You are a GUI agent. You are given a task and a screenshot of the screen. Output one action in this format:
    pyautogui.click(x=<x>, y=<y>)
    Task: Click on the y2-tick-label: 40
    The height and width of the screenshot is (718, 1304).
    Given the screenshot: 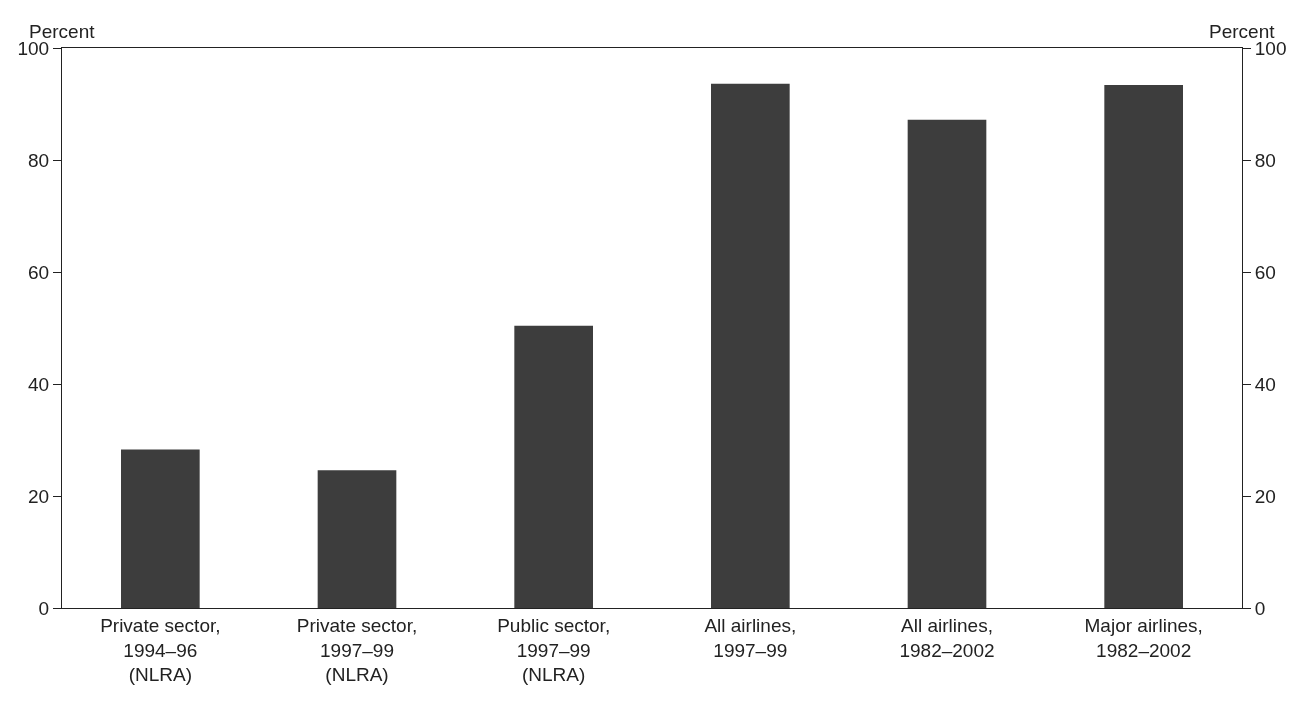 What is the action you would take?
    pyautogui.click(x=1265, y=384)
    